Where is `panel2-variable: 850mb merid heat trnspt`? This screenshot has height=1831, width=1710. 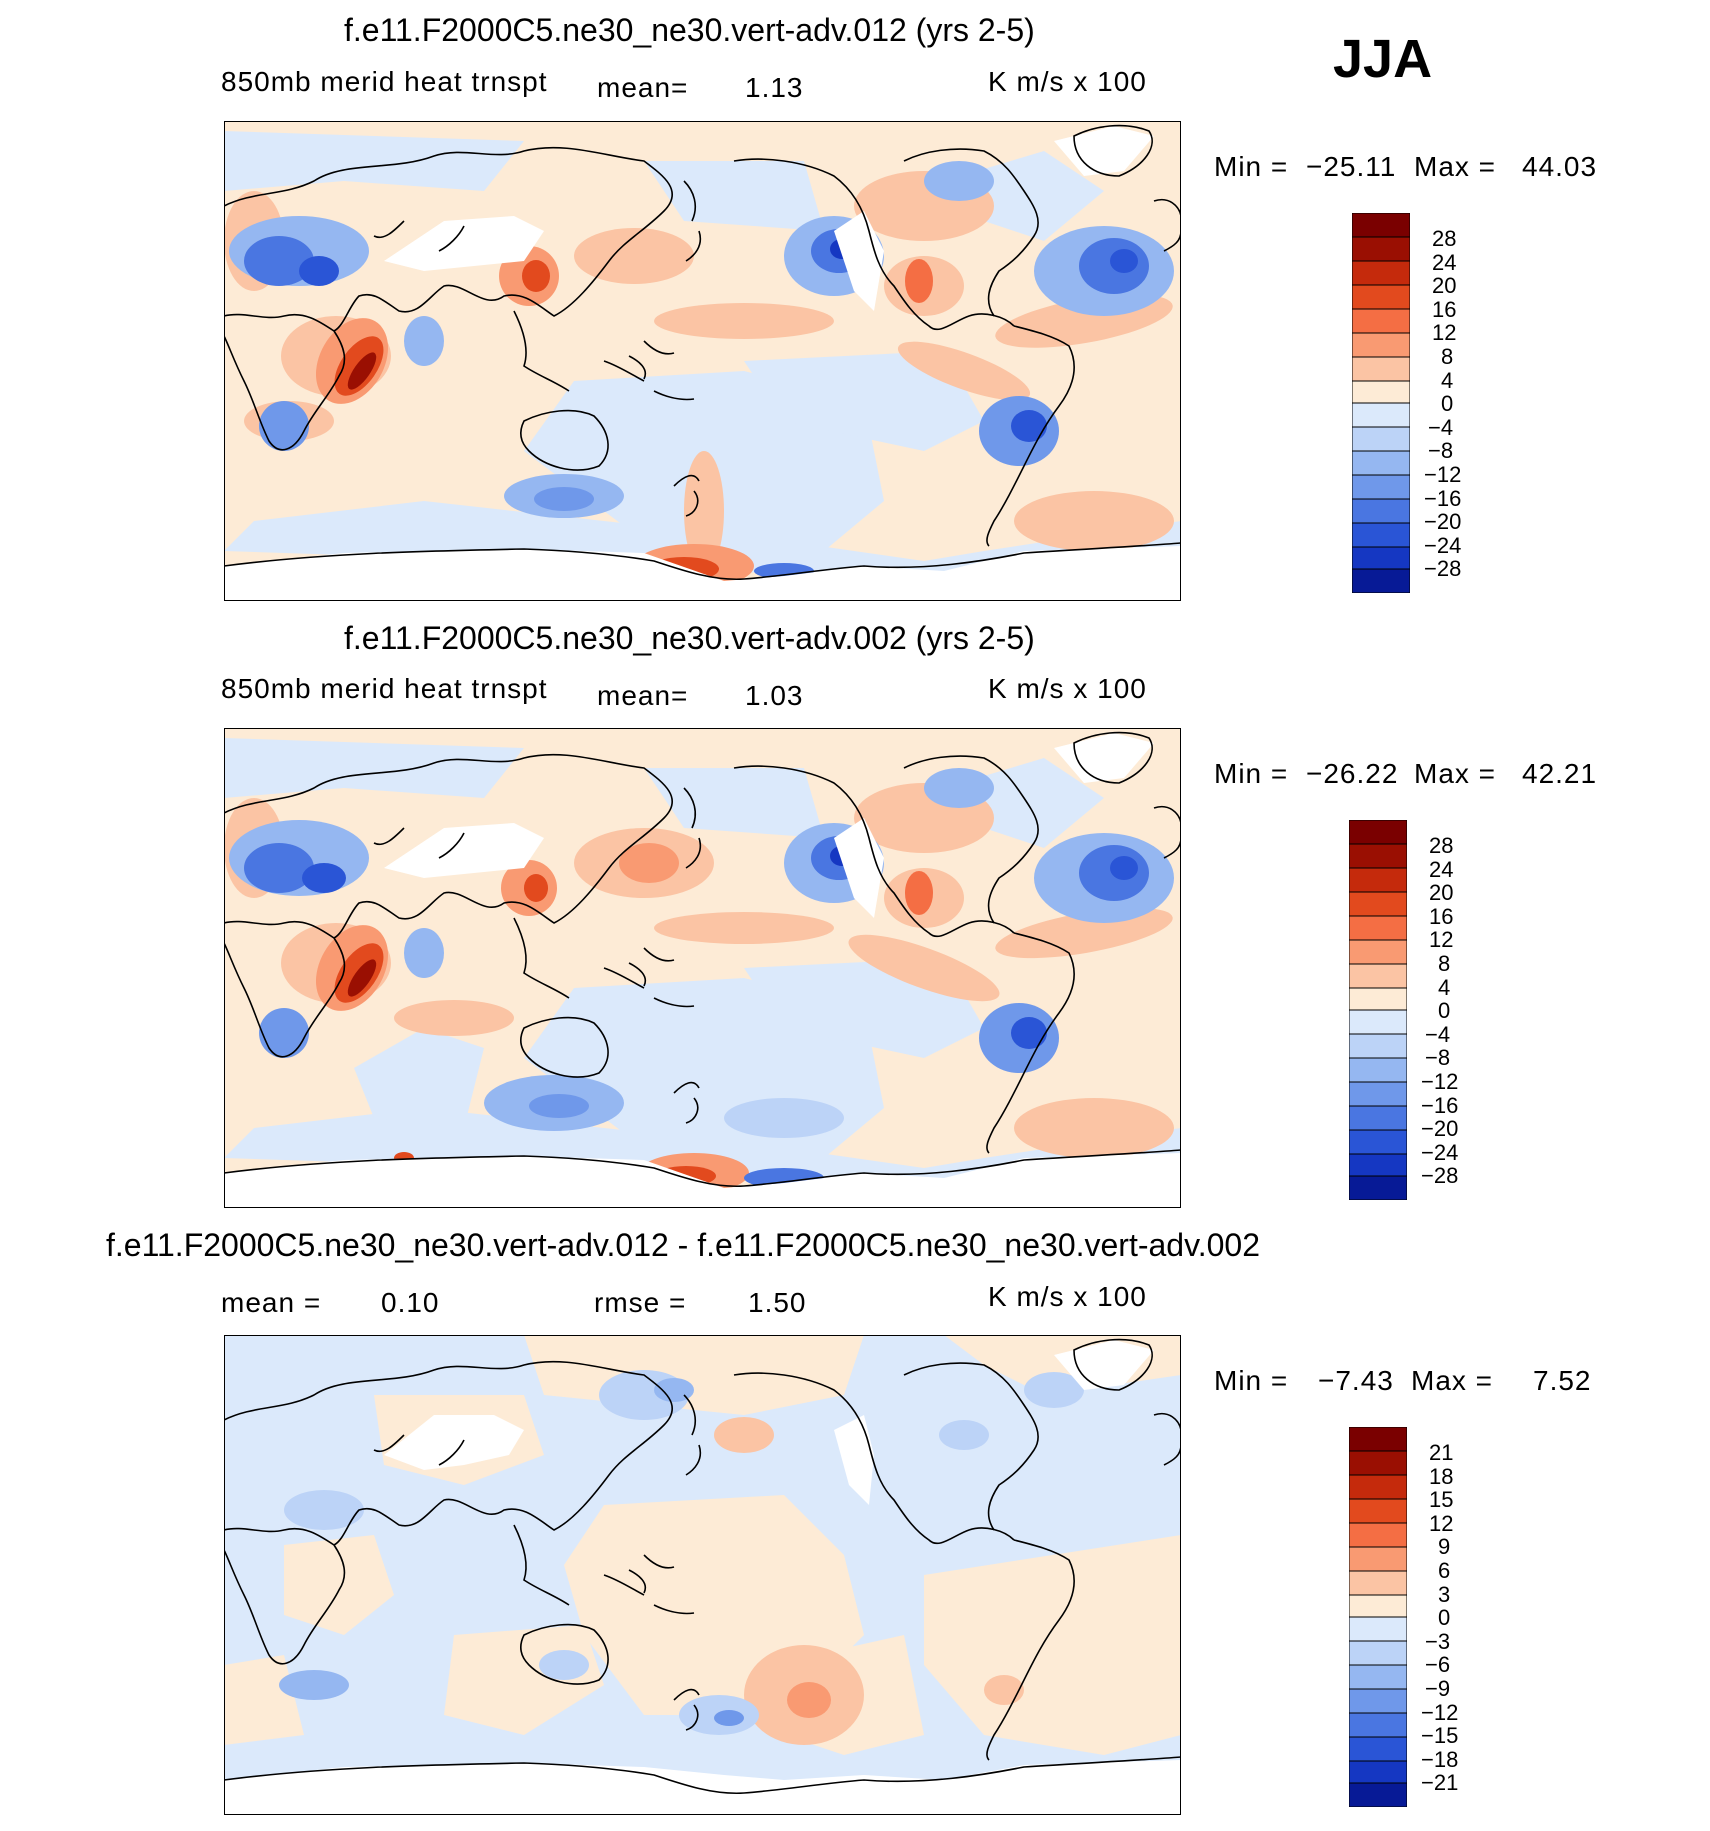
panel2-variable: 850mb merid heat trnspt is located at coordinates (384, 688).